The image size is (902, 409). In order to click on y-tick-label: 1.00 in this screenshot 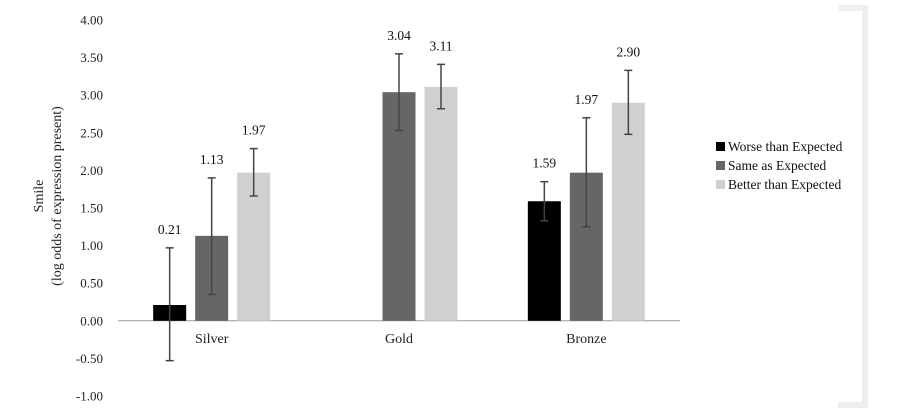, I will do `click(91, 245)`.